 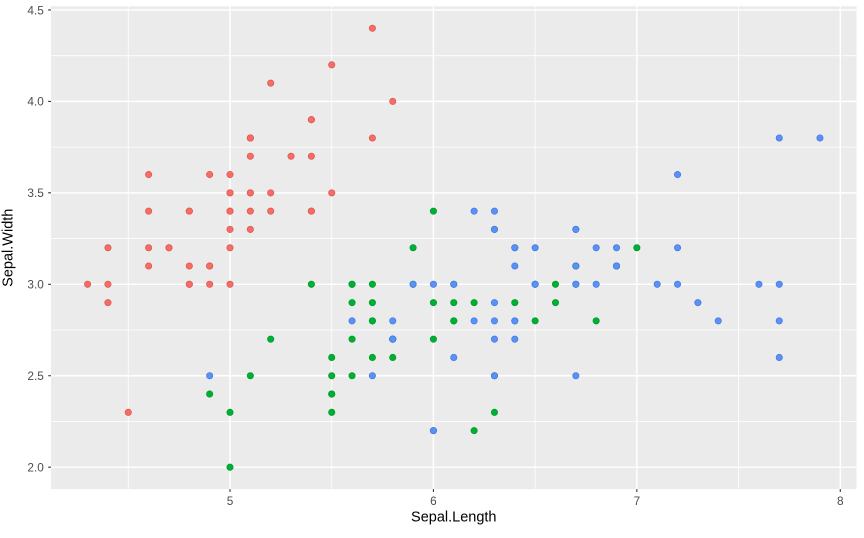 I want to click on svg-text: 6, so click(x=433, y=501).